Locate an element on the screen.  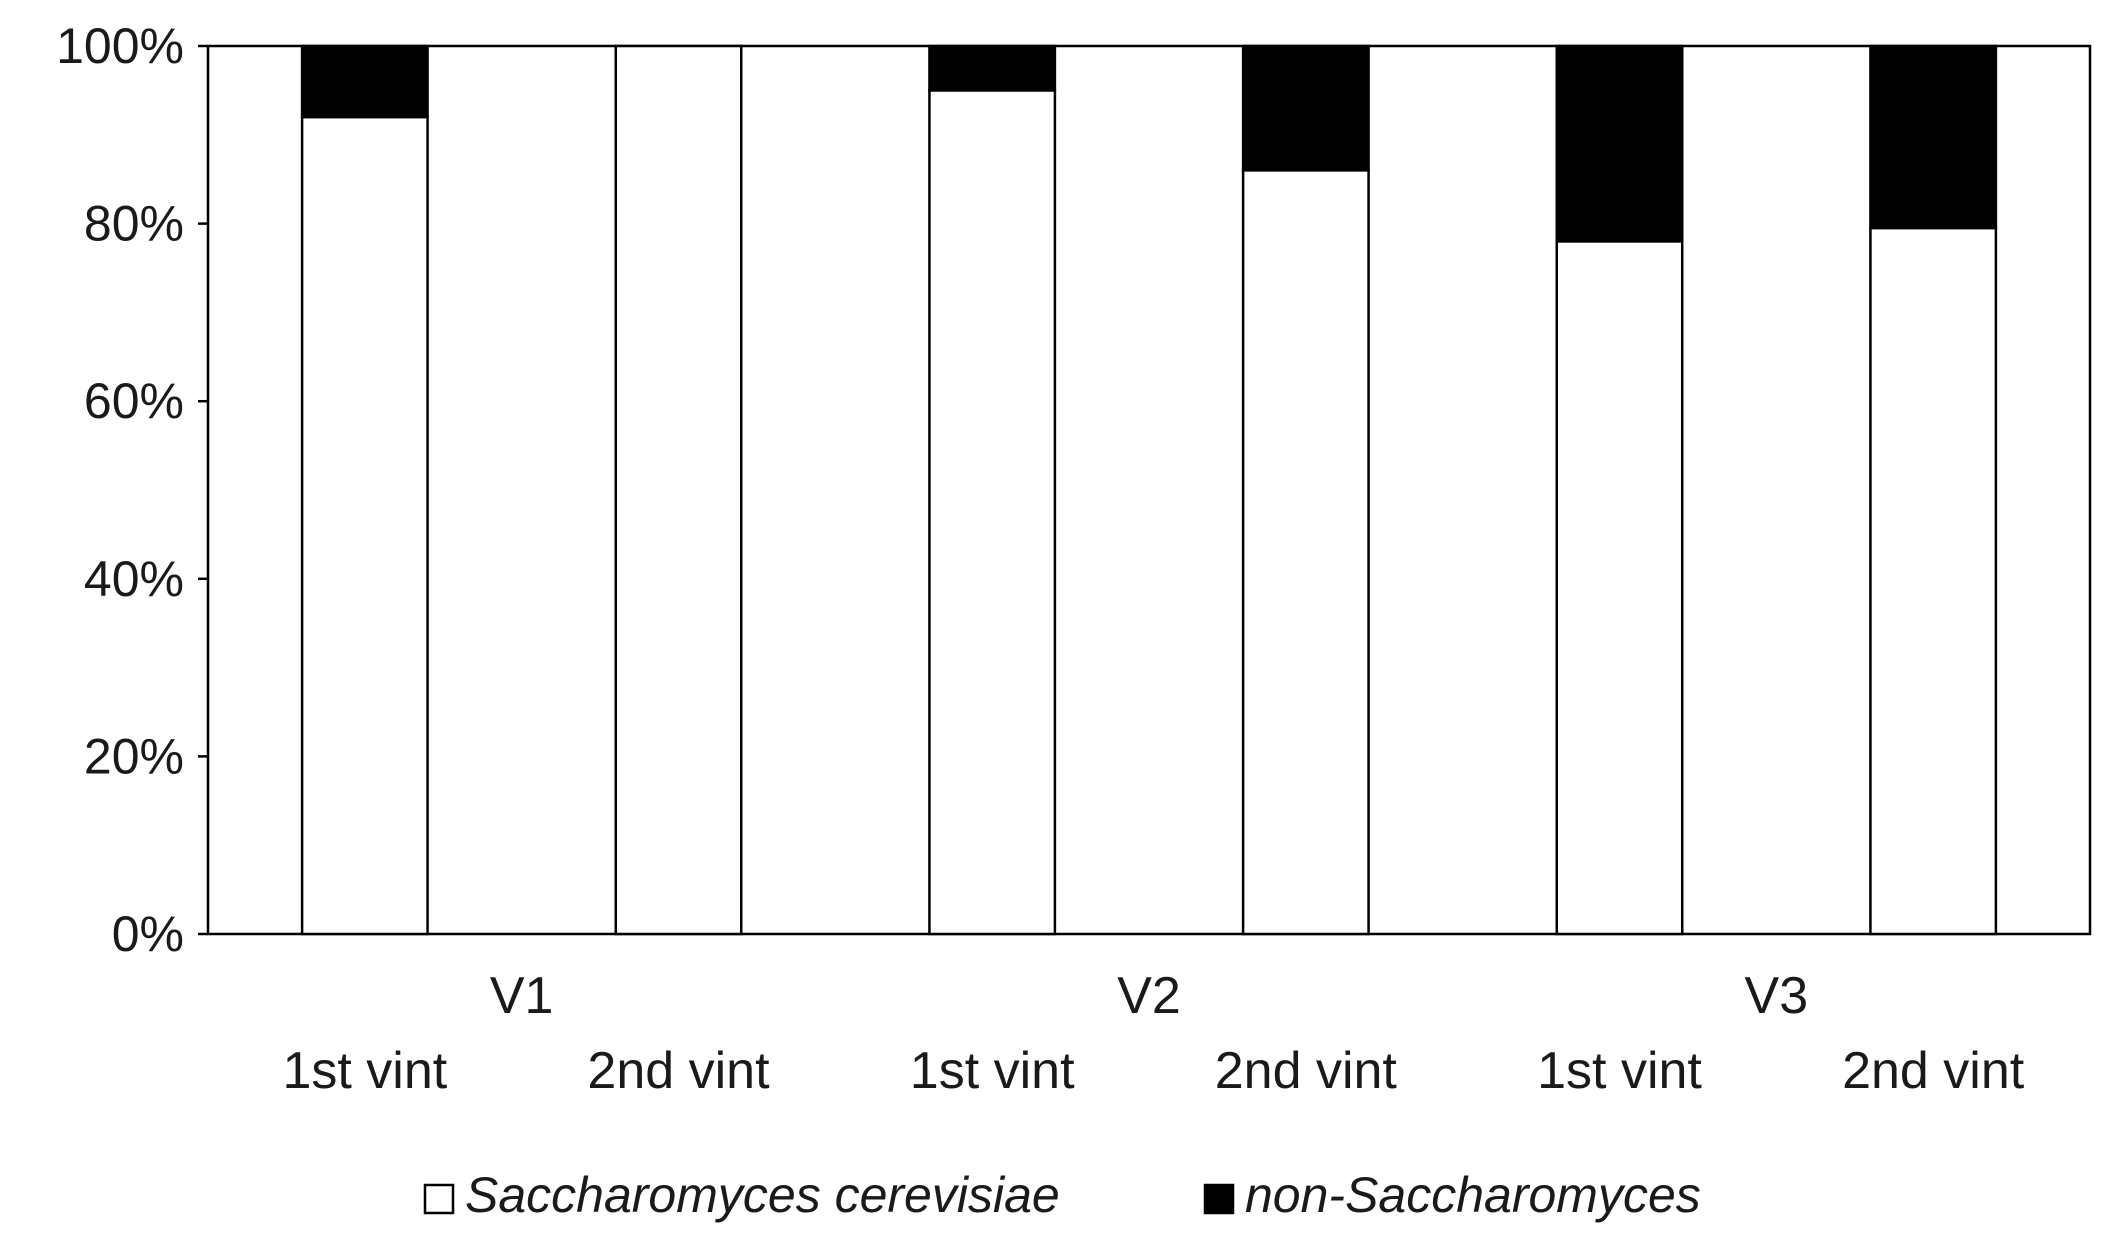
y-axis: 0% 20% 40% 60% 80% 100% is located at coordinates (132, 490).